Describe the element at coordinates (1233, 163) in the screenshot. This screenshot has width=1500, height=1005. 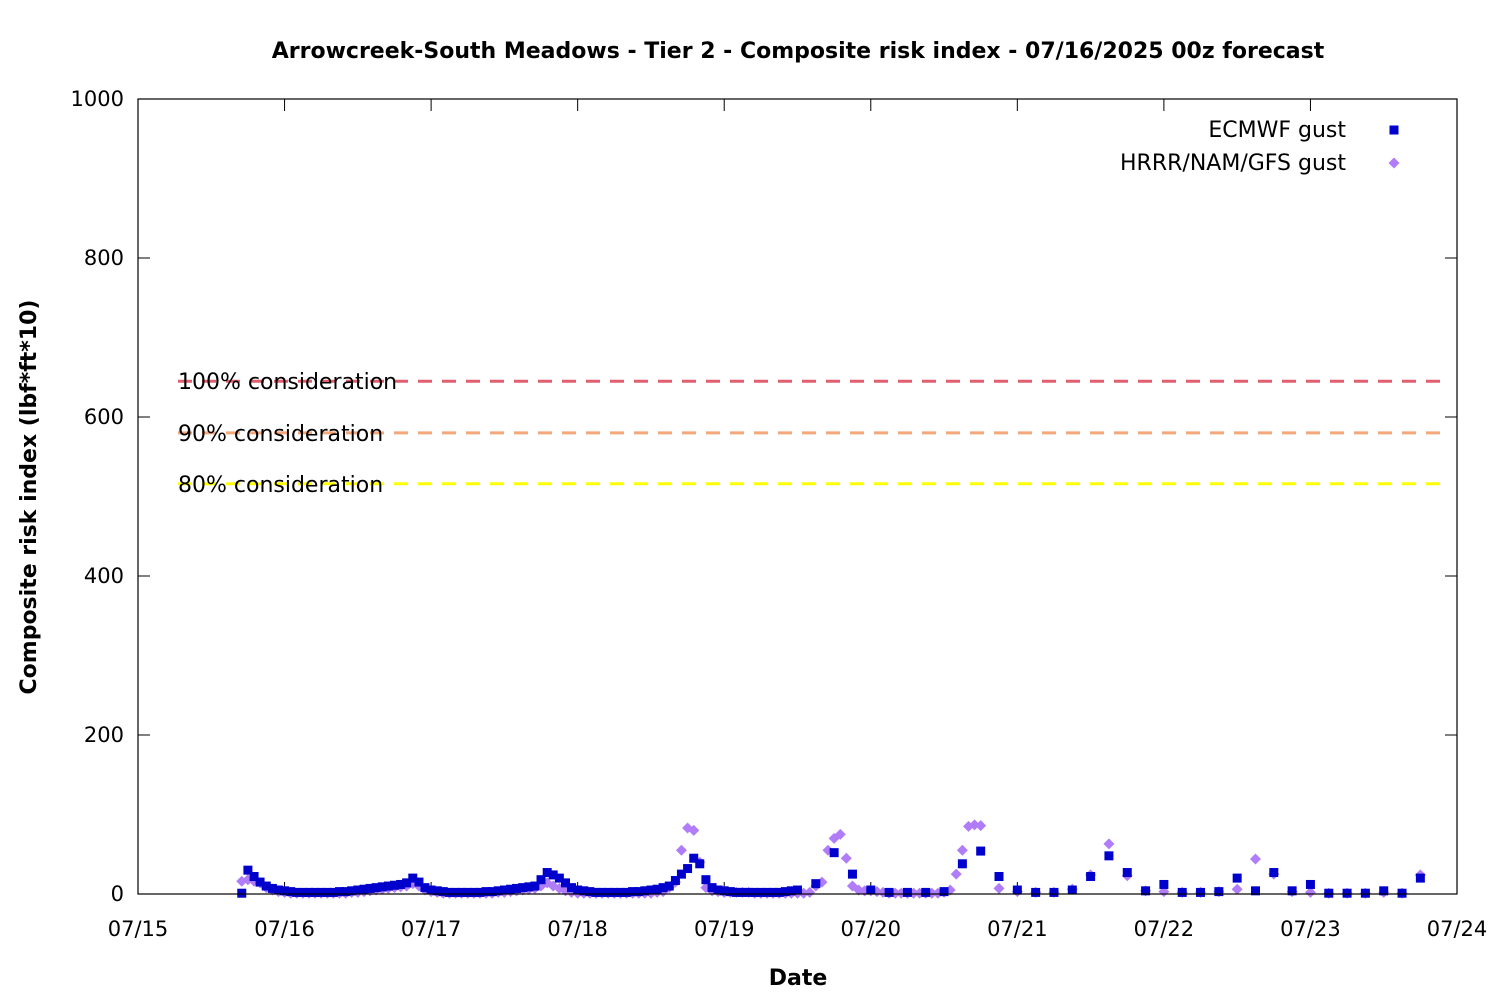
I see `legend-label: HRRR/NAM/GFS gust` at that location.